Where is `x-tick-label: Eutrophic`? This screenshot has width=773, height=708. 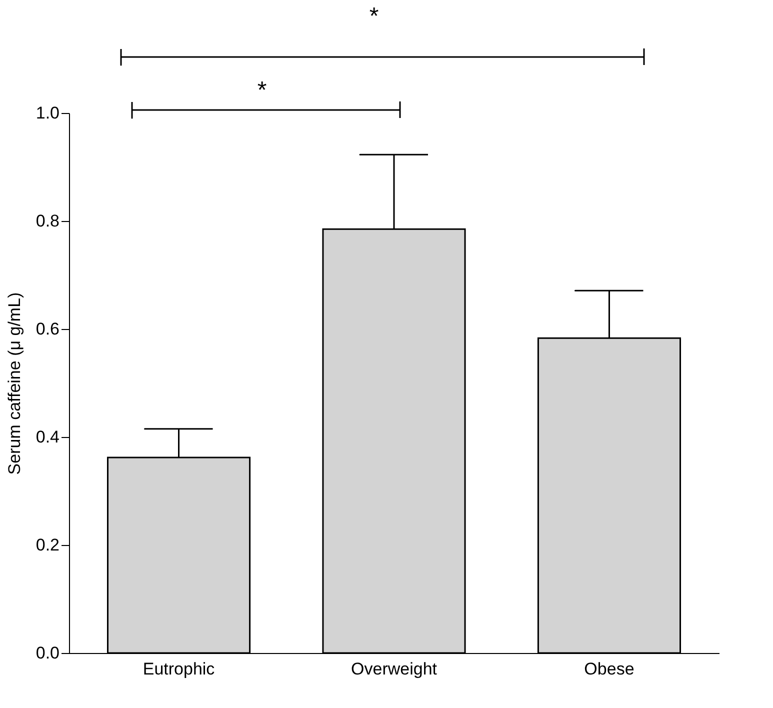
x-tick-label: Eutrophic is located at coordinates (179, 669).